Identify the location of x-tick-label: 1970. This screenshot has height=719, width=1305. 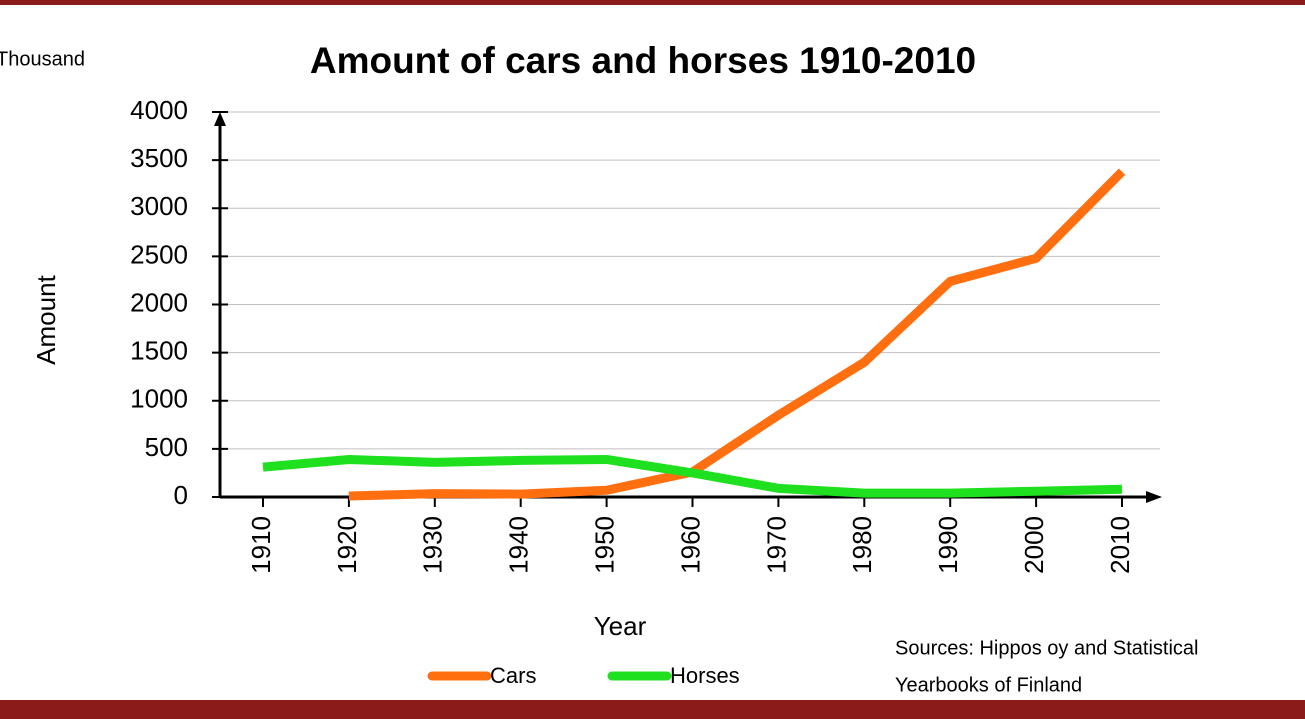
(776, 545).